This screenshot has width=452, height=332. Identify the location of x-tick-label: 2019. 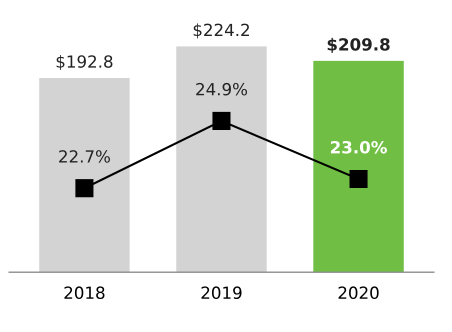
(221, 293).